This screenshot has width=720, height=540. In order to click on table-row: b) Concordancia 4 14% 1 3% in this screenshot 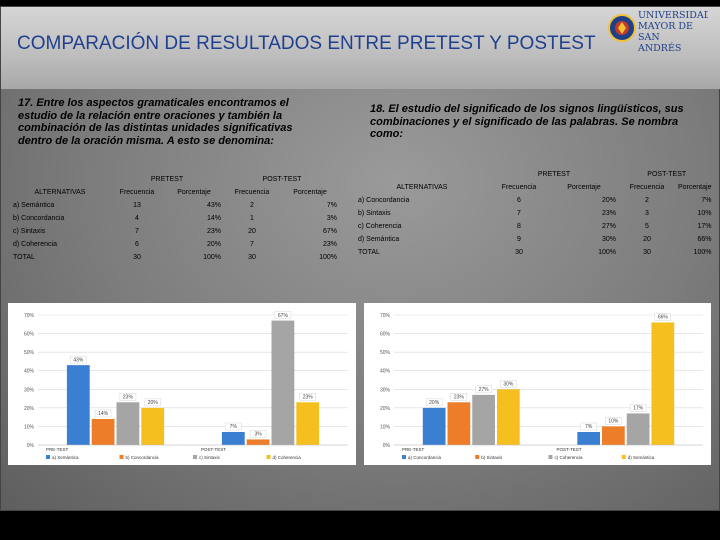, I will do `click(175, 218)`.